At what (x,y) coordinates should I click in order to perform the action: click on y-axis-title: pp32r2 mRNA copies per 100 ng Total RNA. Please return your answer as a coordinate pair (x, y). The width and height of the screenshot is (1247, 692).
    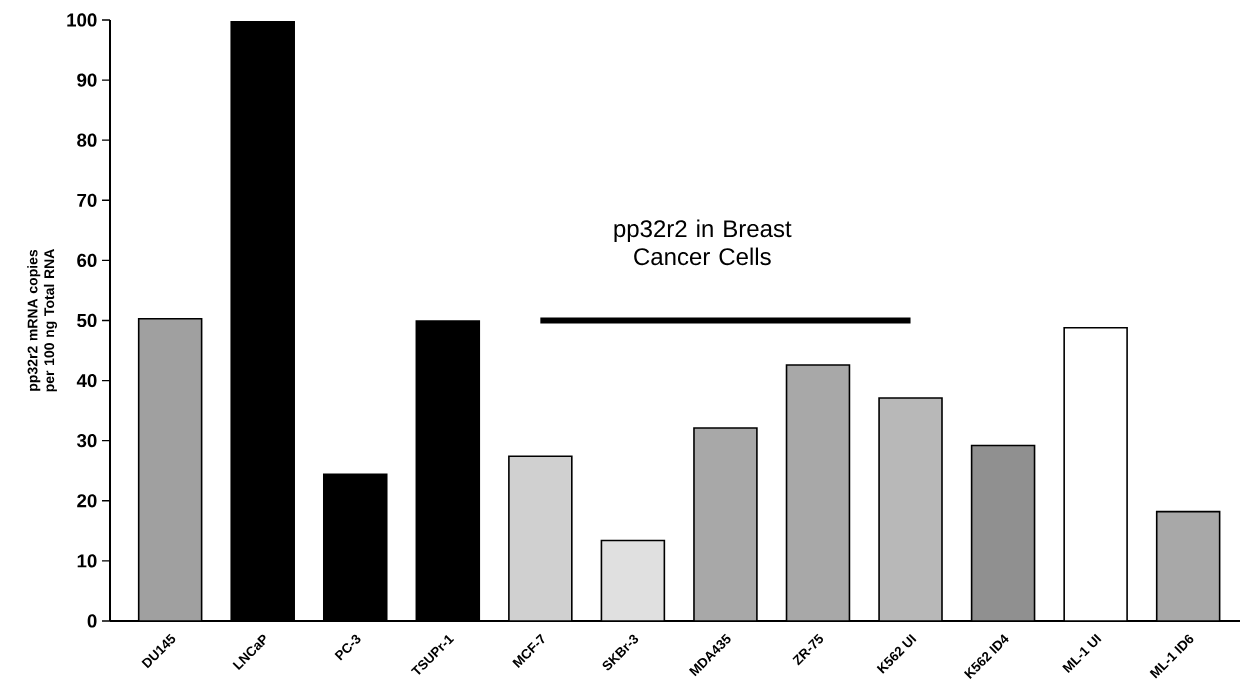
    Looking at the image, I should click on (42, 320).